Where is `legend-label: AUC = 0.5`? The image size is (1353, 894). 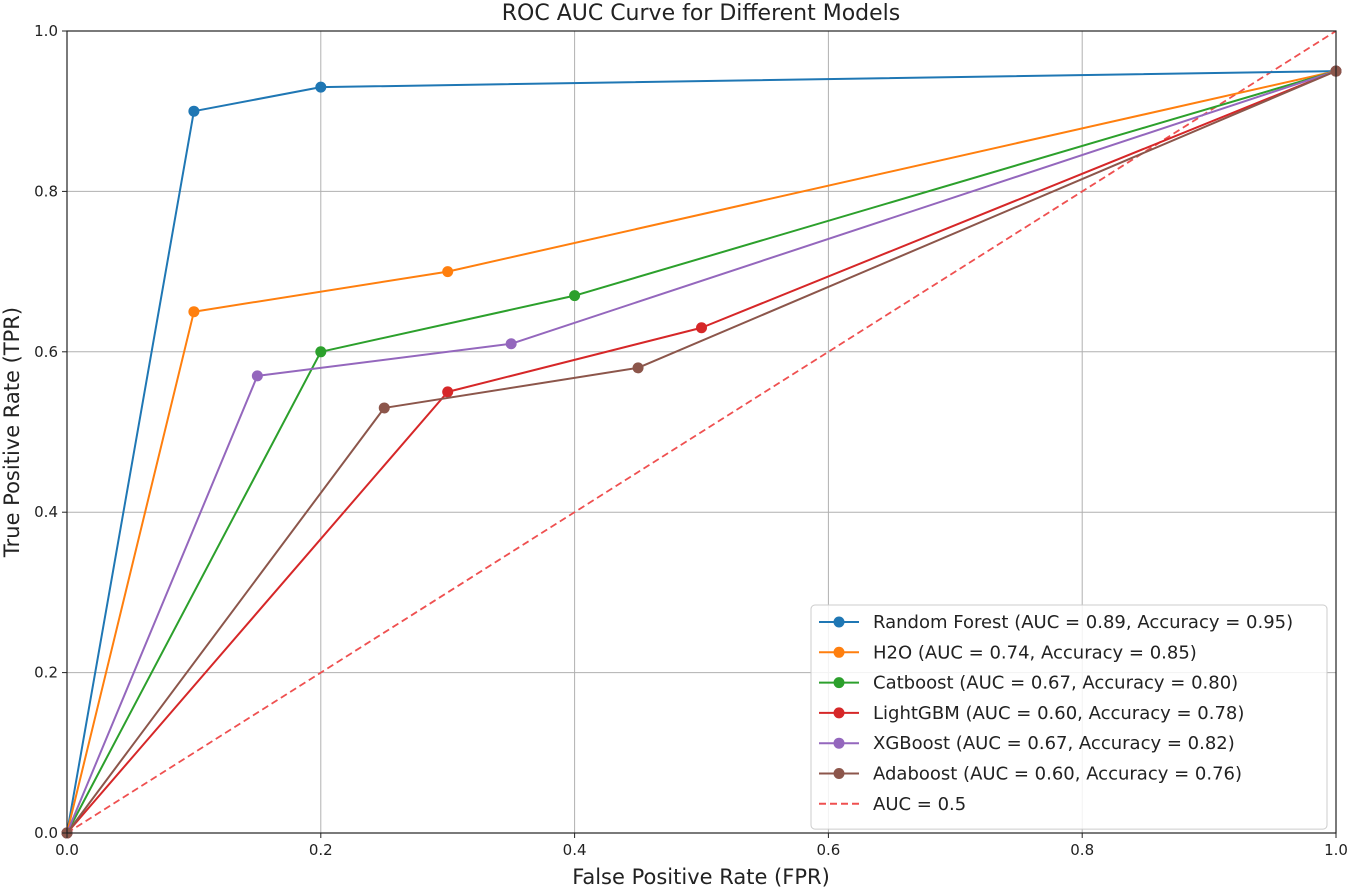
legend-label: AUC = 0.5 is located at coordinates (919, 804).